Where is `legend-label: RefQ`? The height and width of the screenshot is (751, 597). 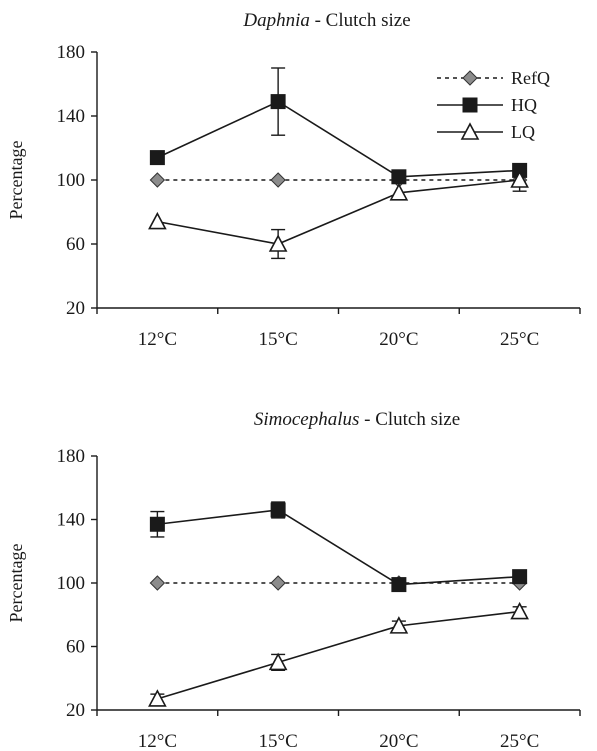
legend-label: RefQ is located at coordinates (530, 78).